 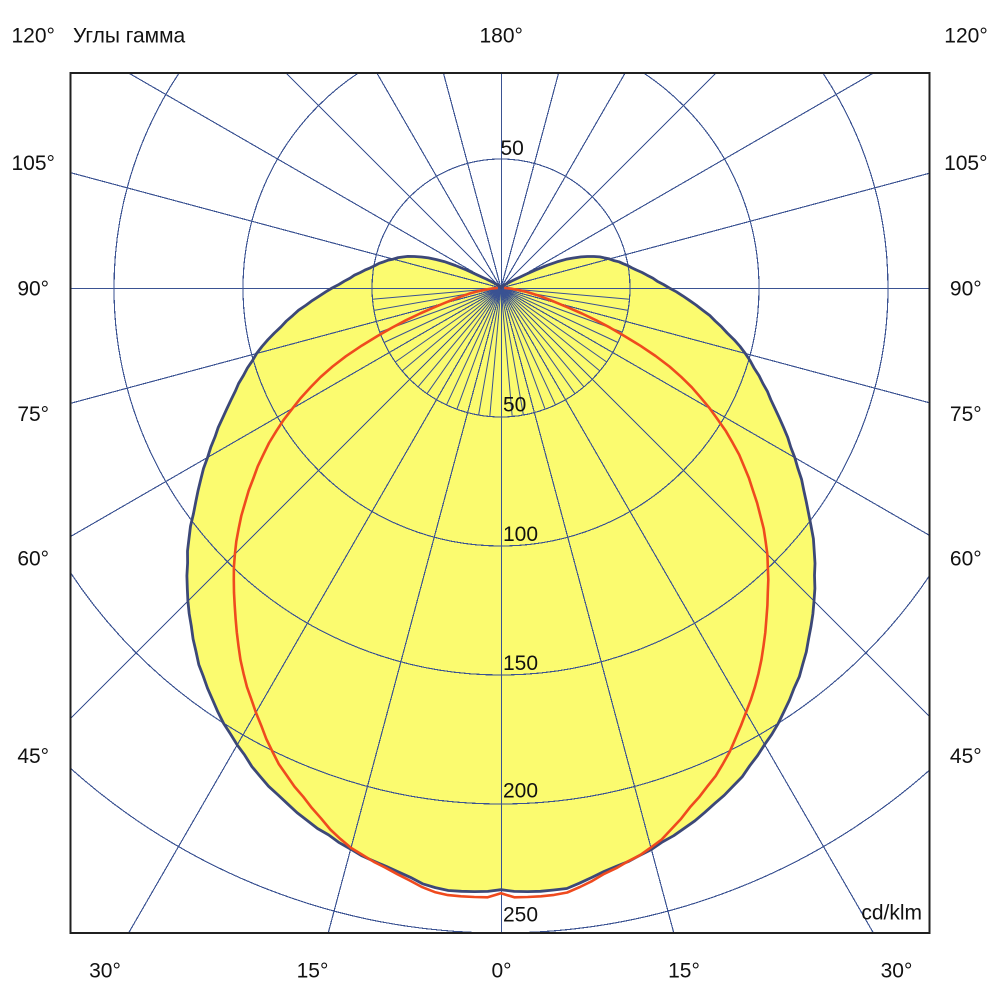 What do you see at coordinates (520, 534) in the screenshot?
I see `svg-text: 100` at bounding box center [520, 534].